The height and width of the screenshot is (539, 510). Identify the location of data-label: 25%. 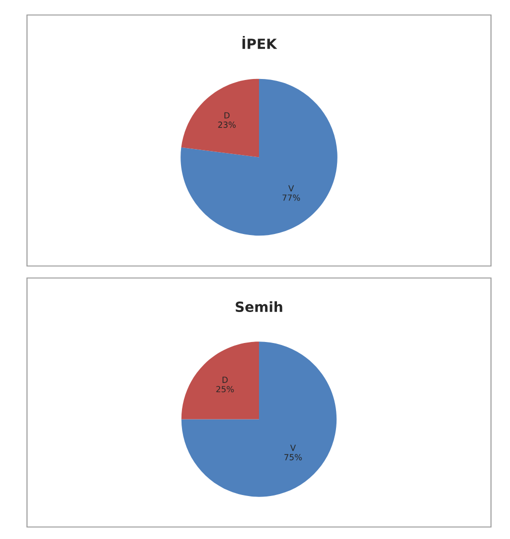
(225, 389).